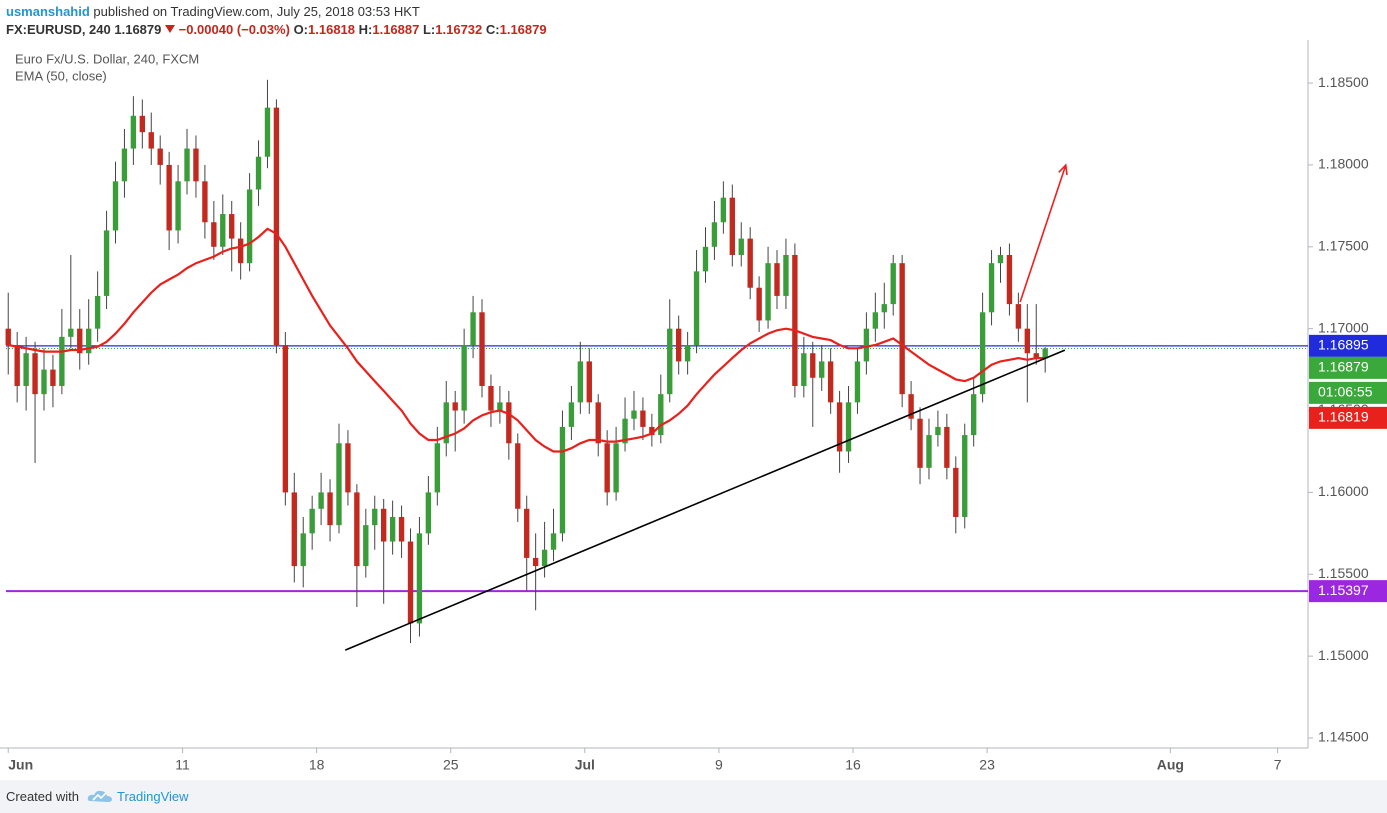 The width and height of the screenshot is (1387, 813). What do you see at coordinates (396, 29) in the screenshot?
I see `ohlc-value: 1.16887` at bounding box center [396, 29].